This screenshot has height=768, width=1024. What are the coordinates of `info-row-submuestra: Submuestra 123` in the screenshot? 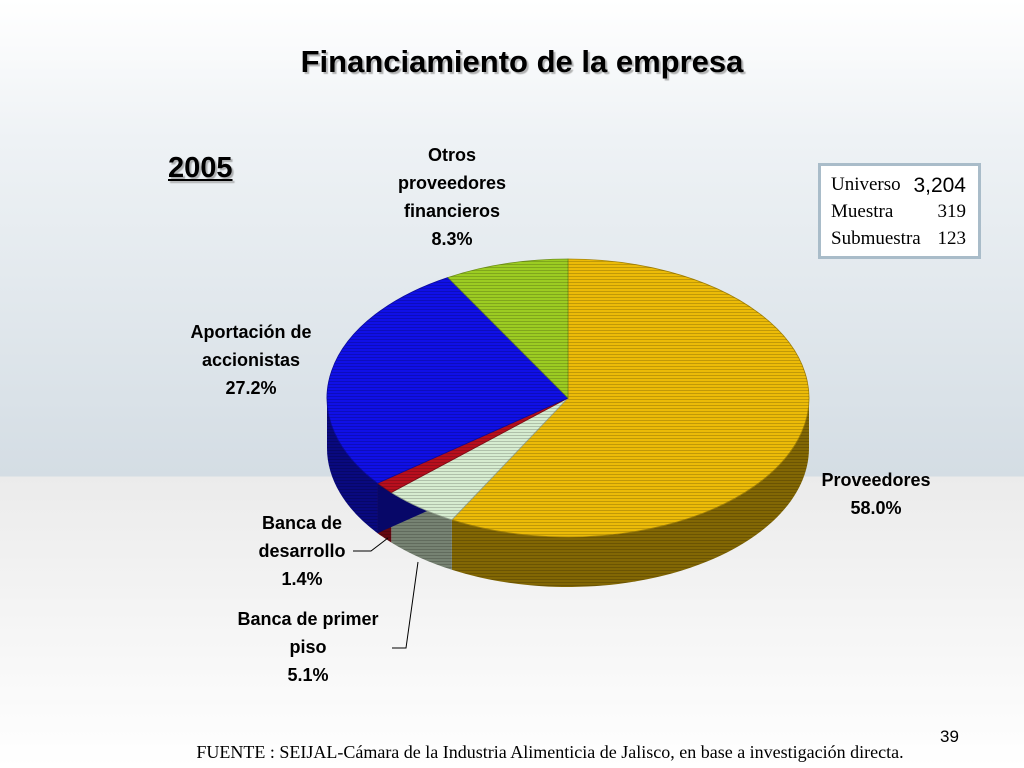 It's located at (904, 241).